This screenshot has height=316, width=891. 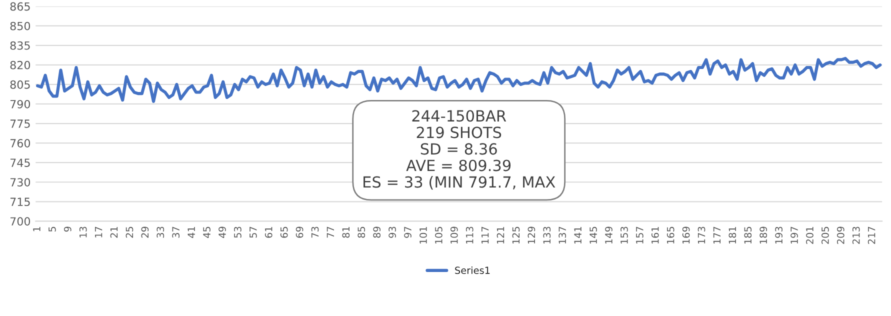 I want to click on x-tick-label: 65, so click(x=284, y=232).